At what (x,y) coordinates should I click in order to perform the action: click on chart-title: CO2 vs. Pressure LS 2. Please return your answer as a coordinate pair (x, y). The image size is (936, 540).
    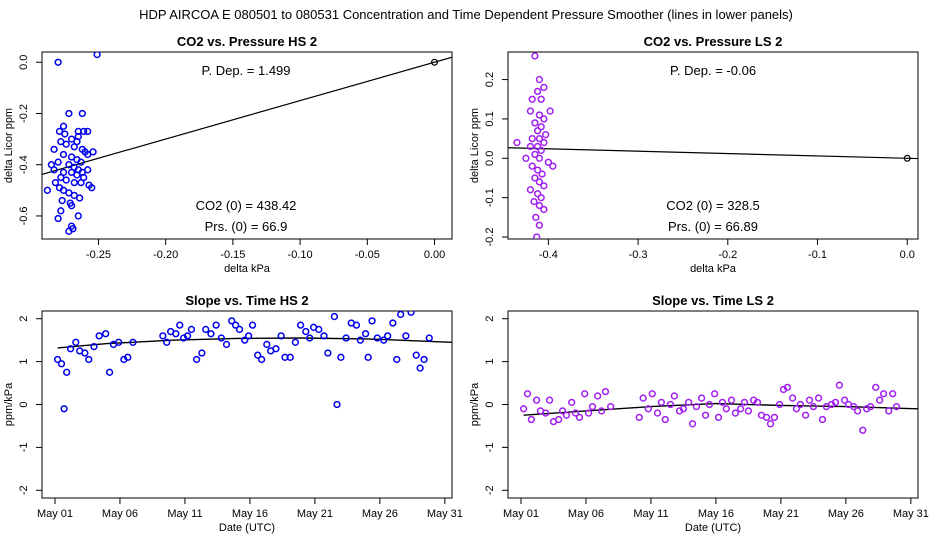
    Looking at the image, I should click on (713, 41).